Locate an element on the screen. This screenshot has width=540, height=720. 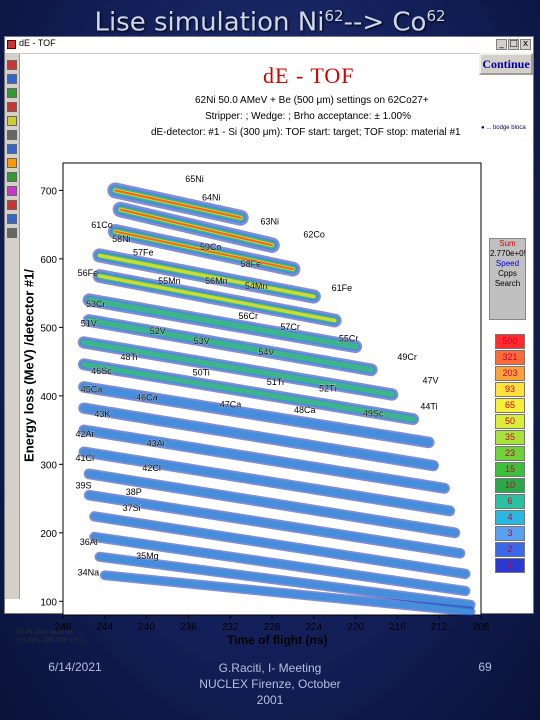
x-tick-label: 224 is located at coordinates (313, 627).